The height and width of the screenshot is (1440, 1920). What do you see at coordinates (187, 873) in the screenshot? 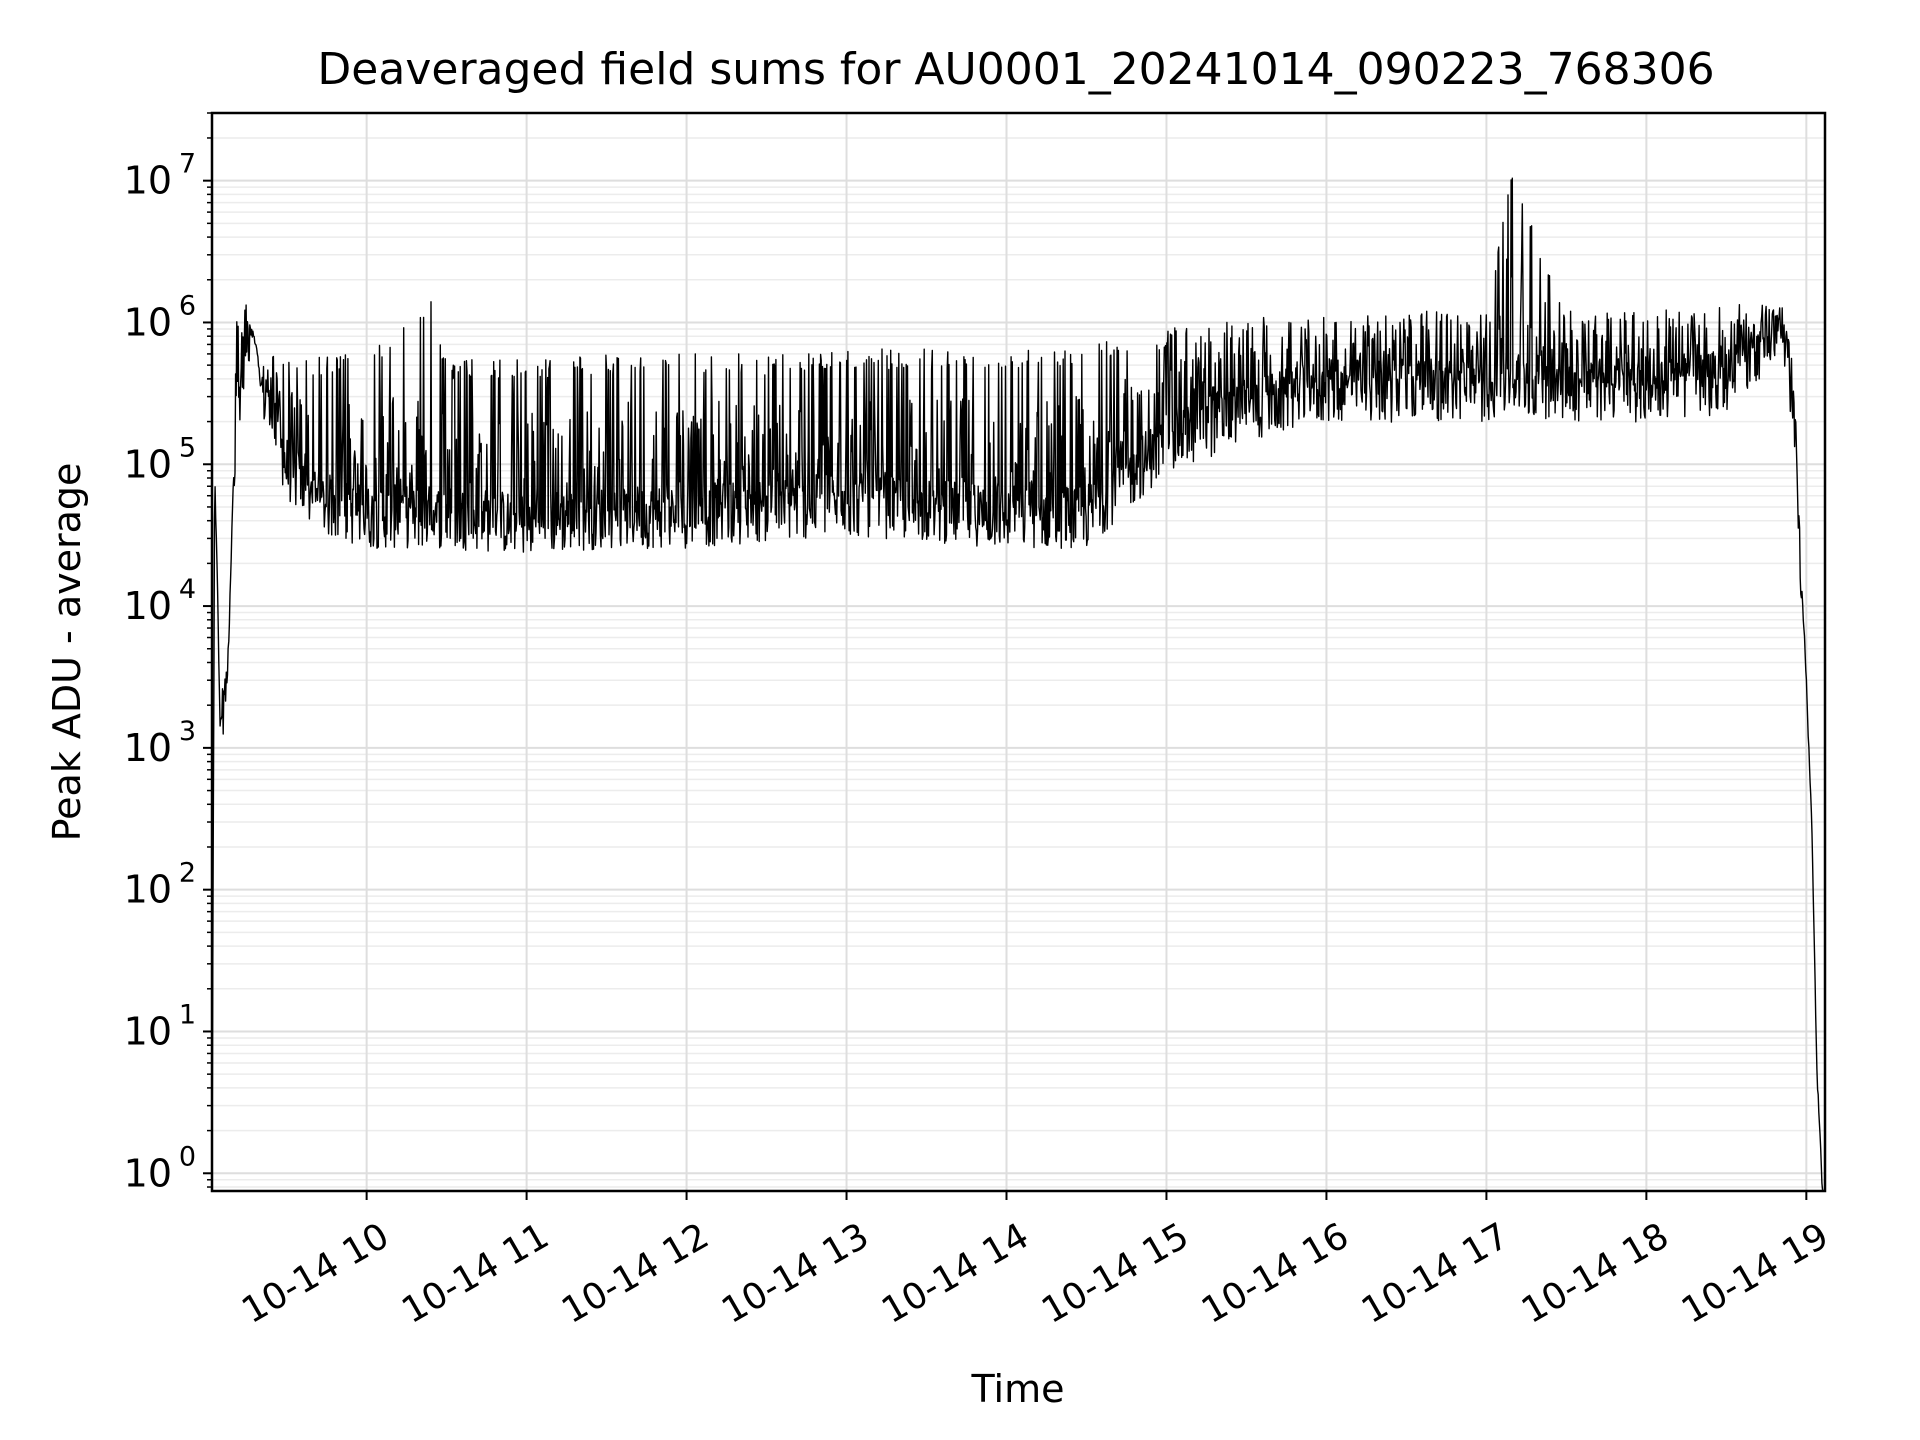
I see `y-tick-exponent: 2` at bounding box center [187, 873].